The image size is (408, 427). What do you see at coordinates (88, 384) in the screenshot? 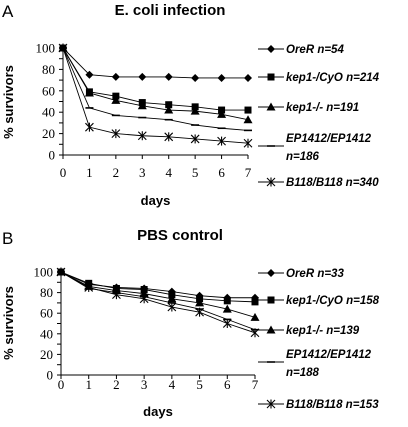
I see `panel-b-x-tick-label: 1` at bounding box center [88, 384].